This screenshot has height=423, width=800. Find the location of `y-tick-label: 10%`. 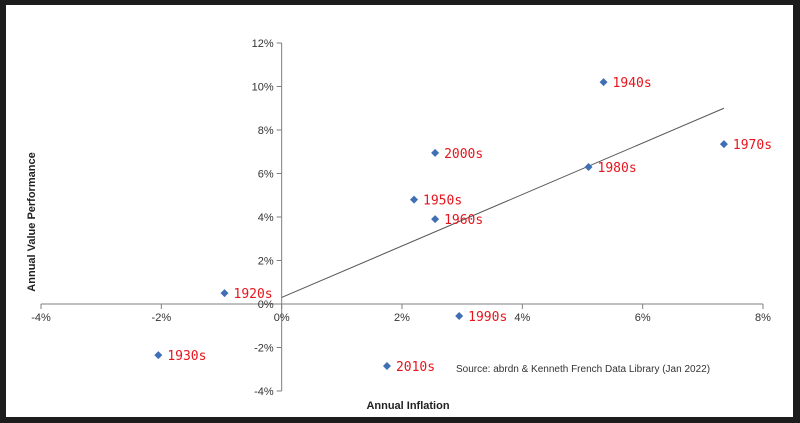

y-tick-label: 10% is located at coordinates (263, 88).